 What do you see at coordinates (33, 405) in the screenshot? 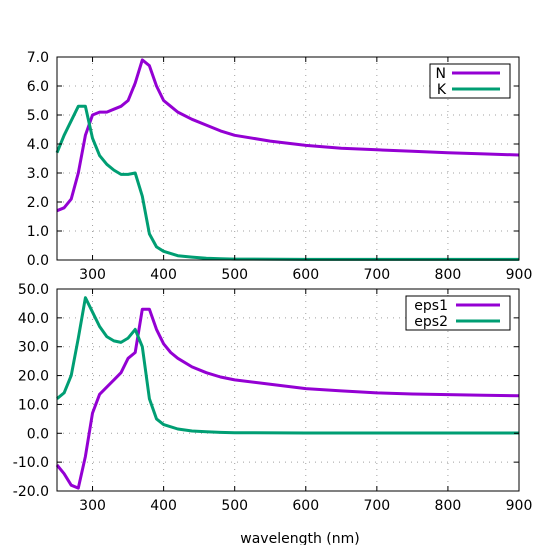
I see `y-tick-label: 10.0` at bounding box center [33, 405].